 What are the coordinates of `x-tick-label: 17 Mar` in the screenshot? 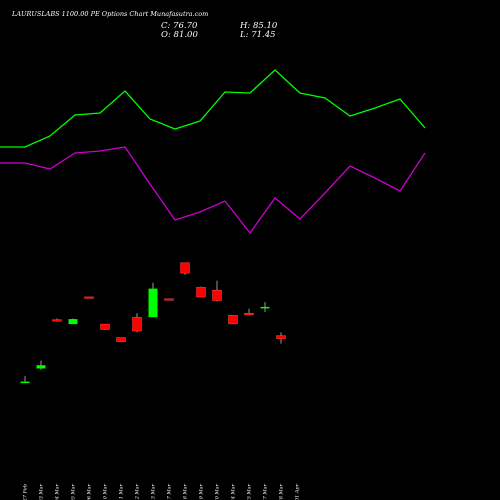 It's located at (170, 491).